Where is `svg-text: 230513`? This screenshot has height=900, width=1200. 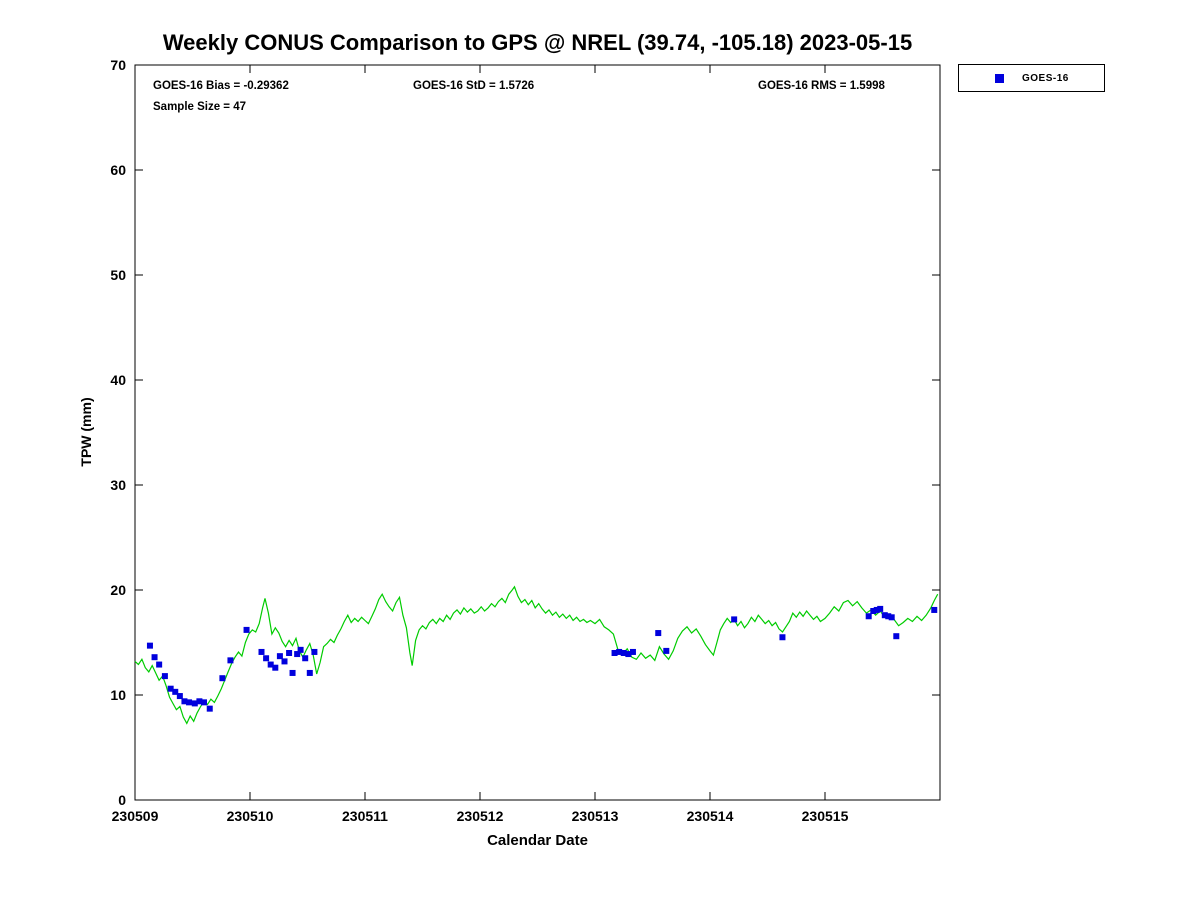
svg-text: 230513 is located at coordinates (595, 816).